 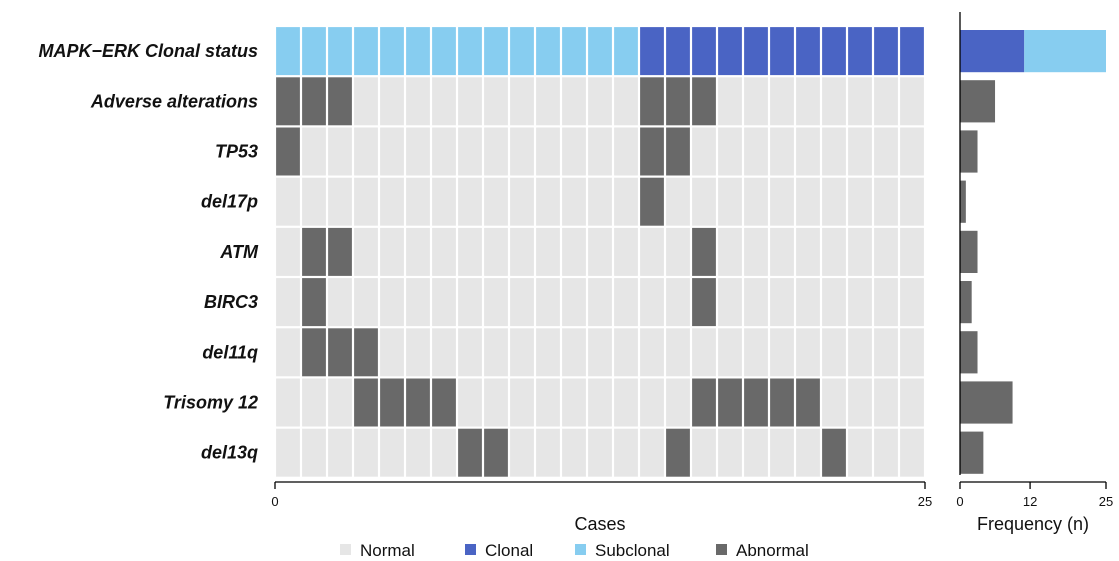 What do you see at coordinates (1106, 501) in the screenshot?
I see `freq-tick-label-25: 25` at bounding box center [1106, 501].